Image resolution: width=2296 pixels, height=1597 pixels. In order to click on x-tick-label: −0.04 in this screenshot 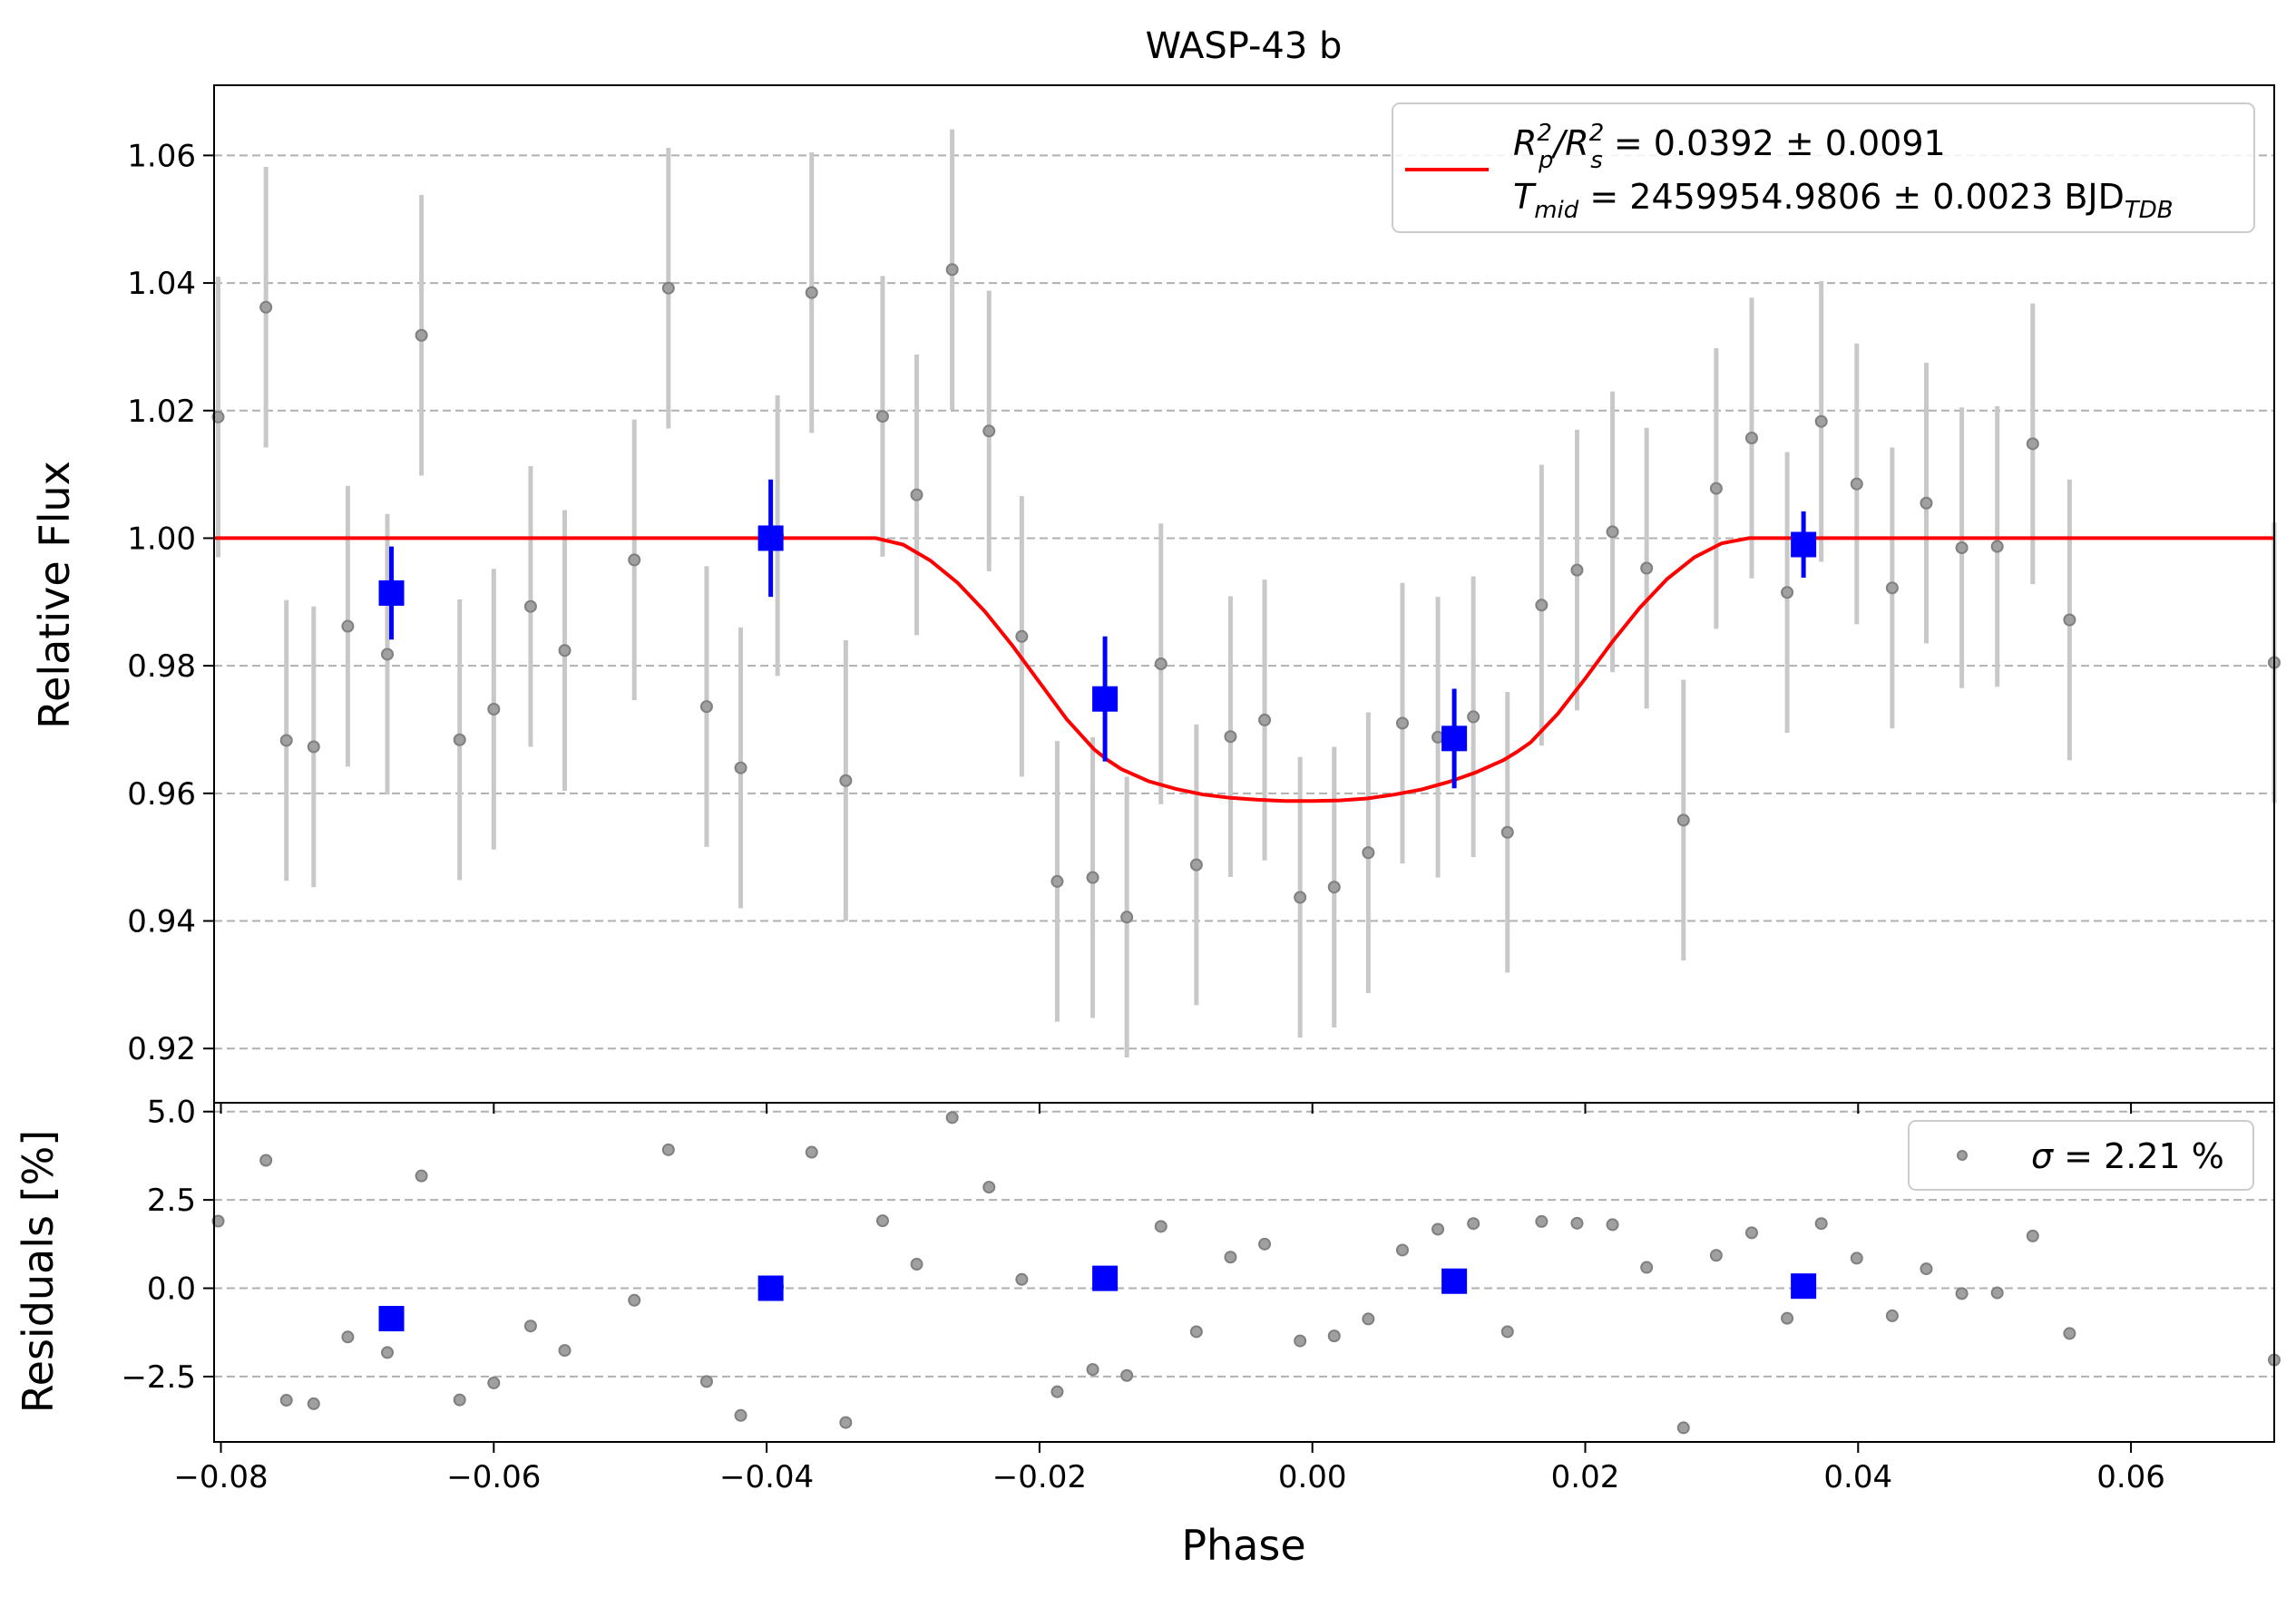, I will do `click(767, 1477)`.